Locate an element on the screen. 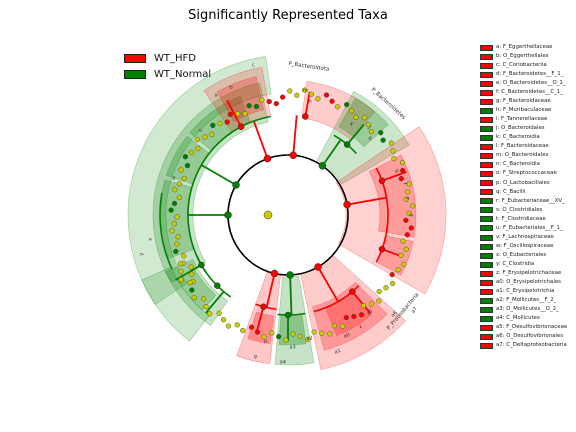 This screenshot has width=576, height=432. sector-letter: p is located at coordinates (266, 341).